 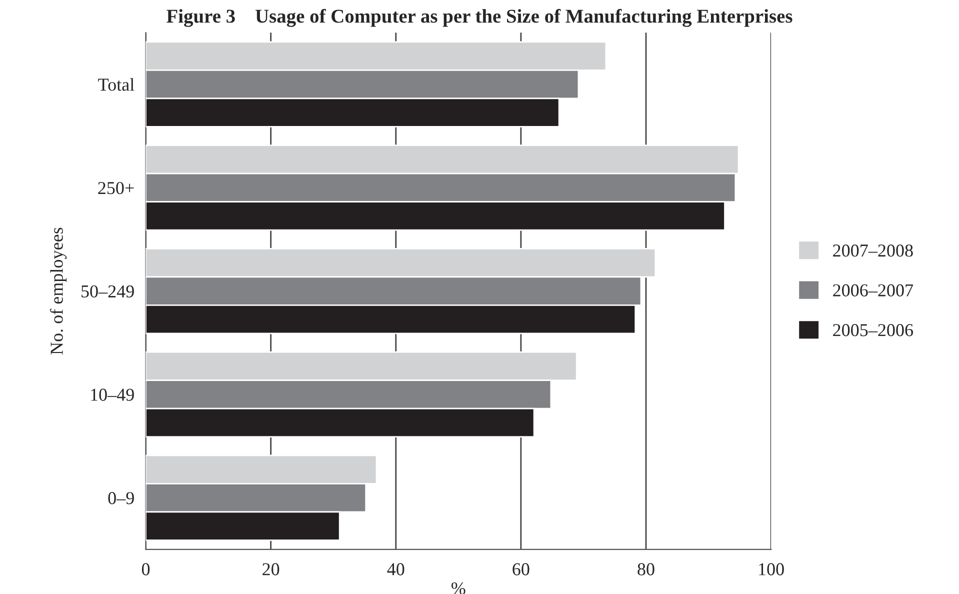 I want to click on legend-label: 2006–2007, so click(x=873, y=290).